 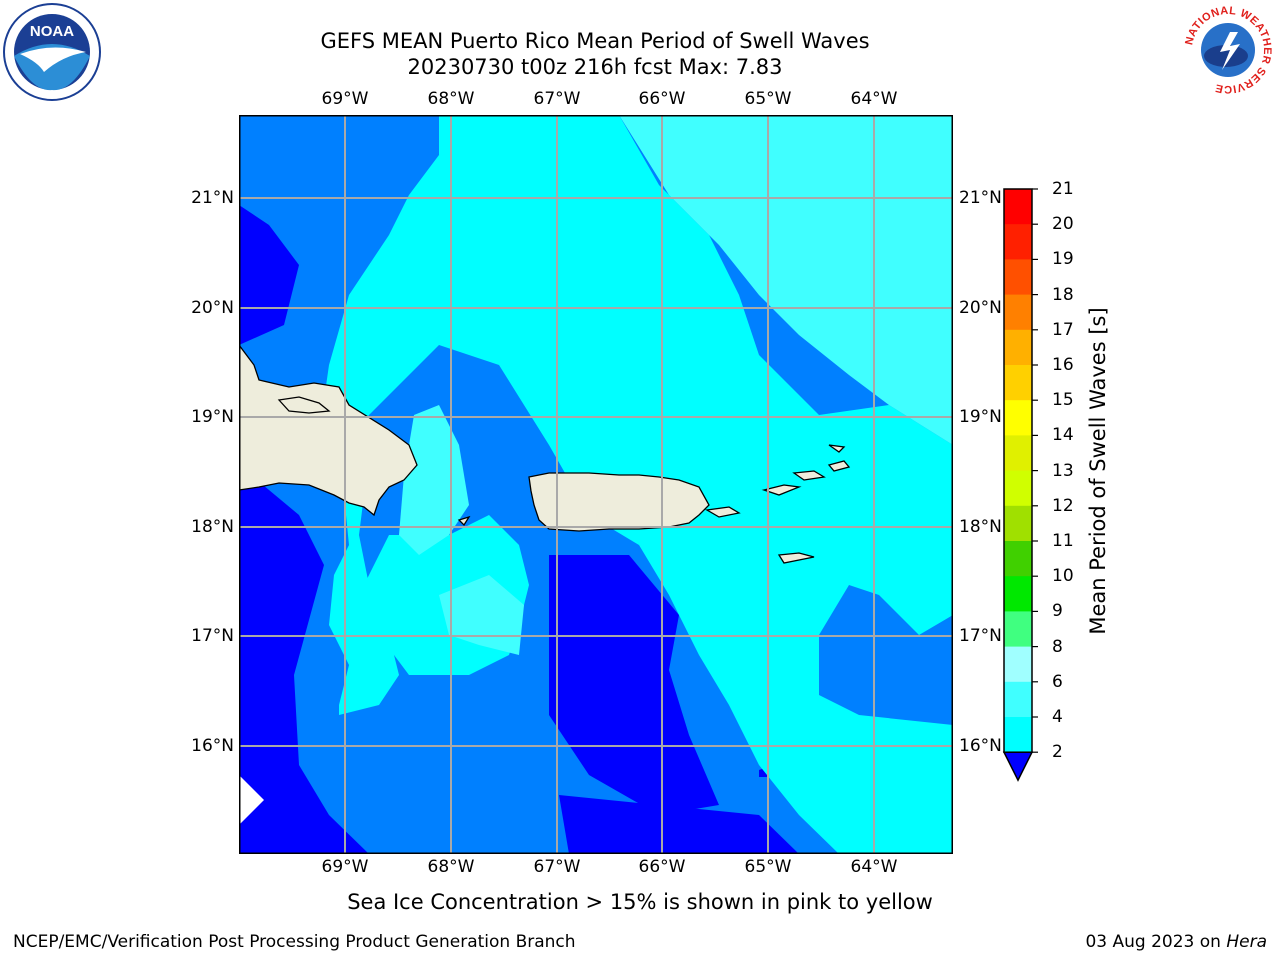 I want to click on colorbar-extend, so click(x=1018, y=766).